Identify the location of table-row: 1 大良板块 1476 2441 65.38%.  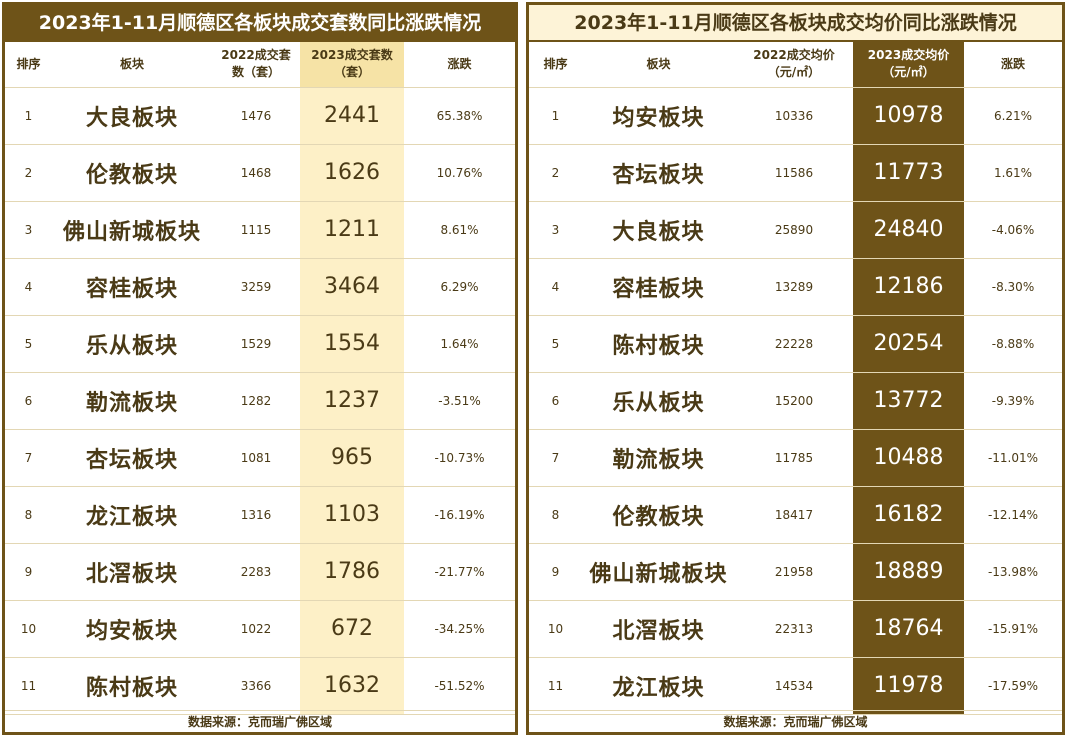
(260, 116).